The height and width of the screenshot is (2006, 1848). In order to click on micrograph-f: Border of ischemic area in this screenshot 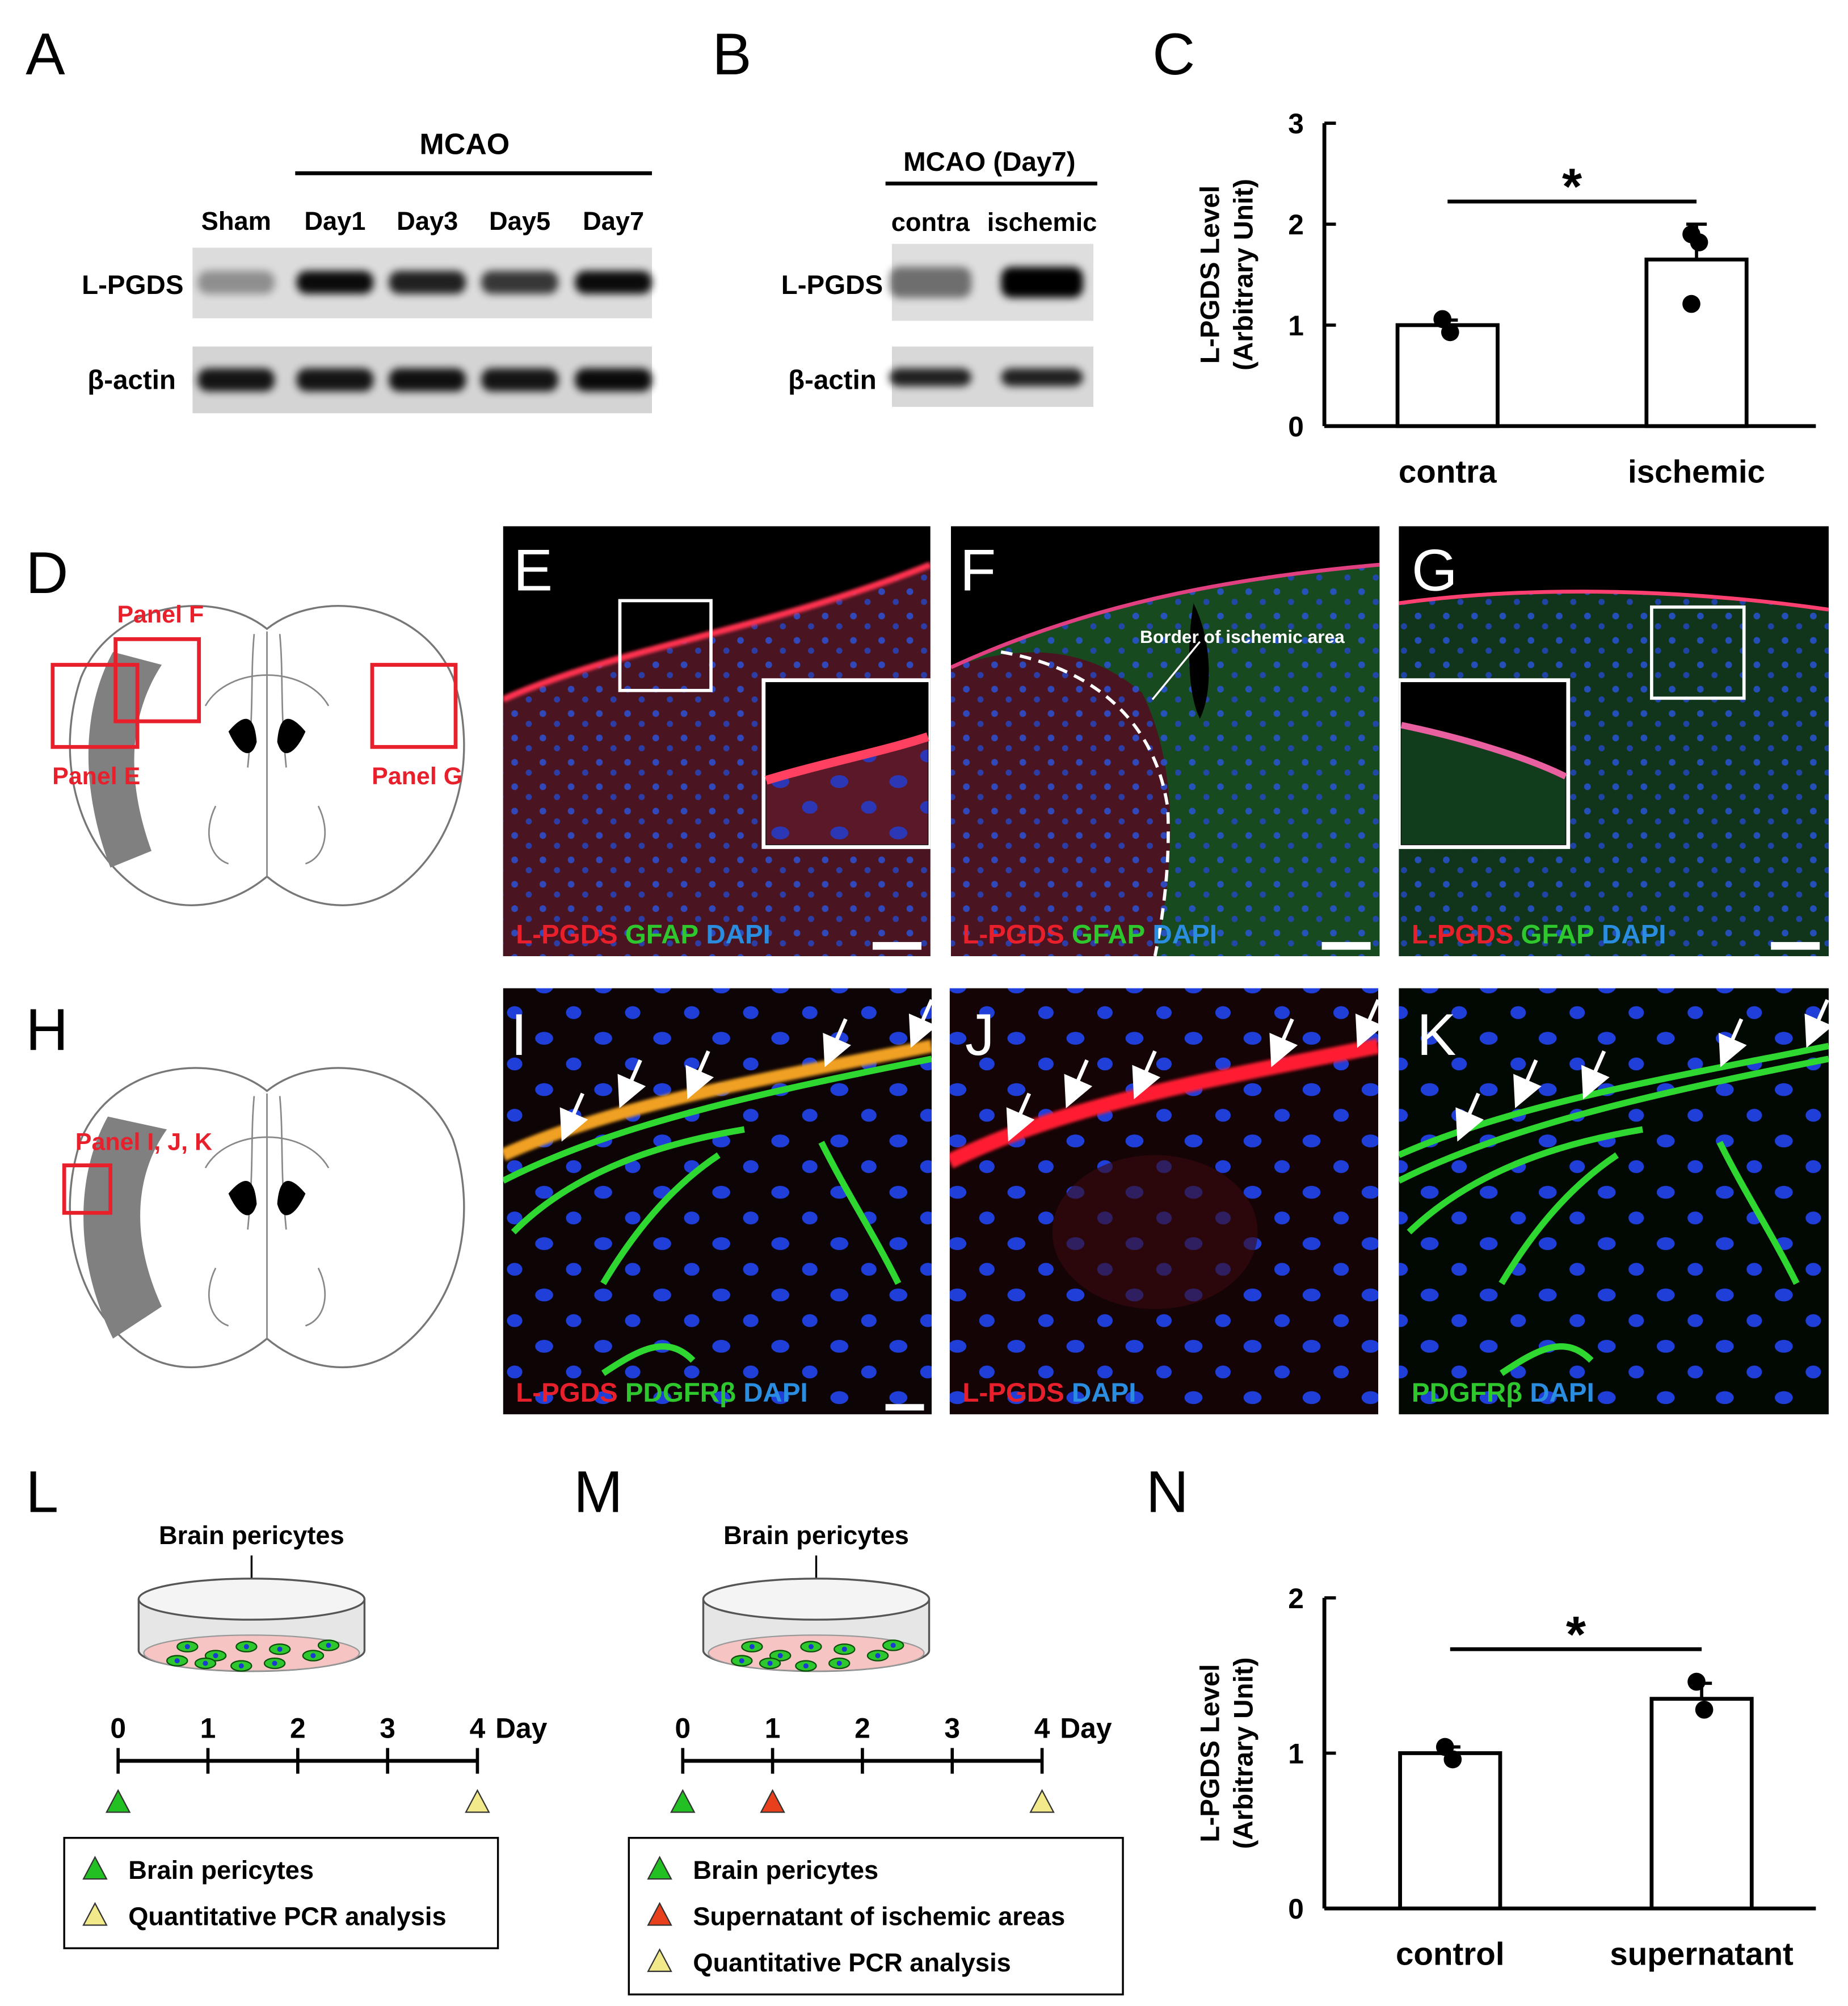, I will do `click(1165, 741)`.